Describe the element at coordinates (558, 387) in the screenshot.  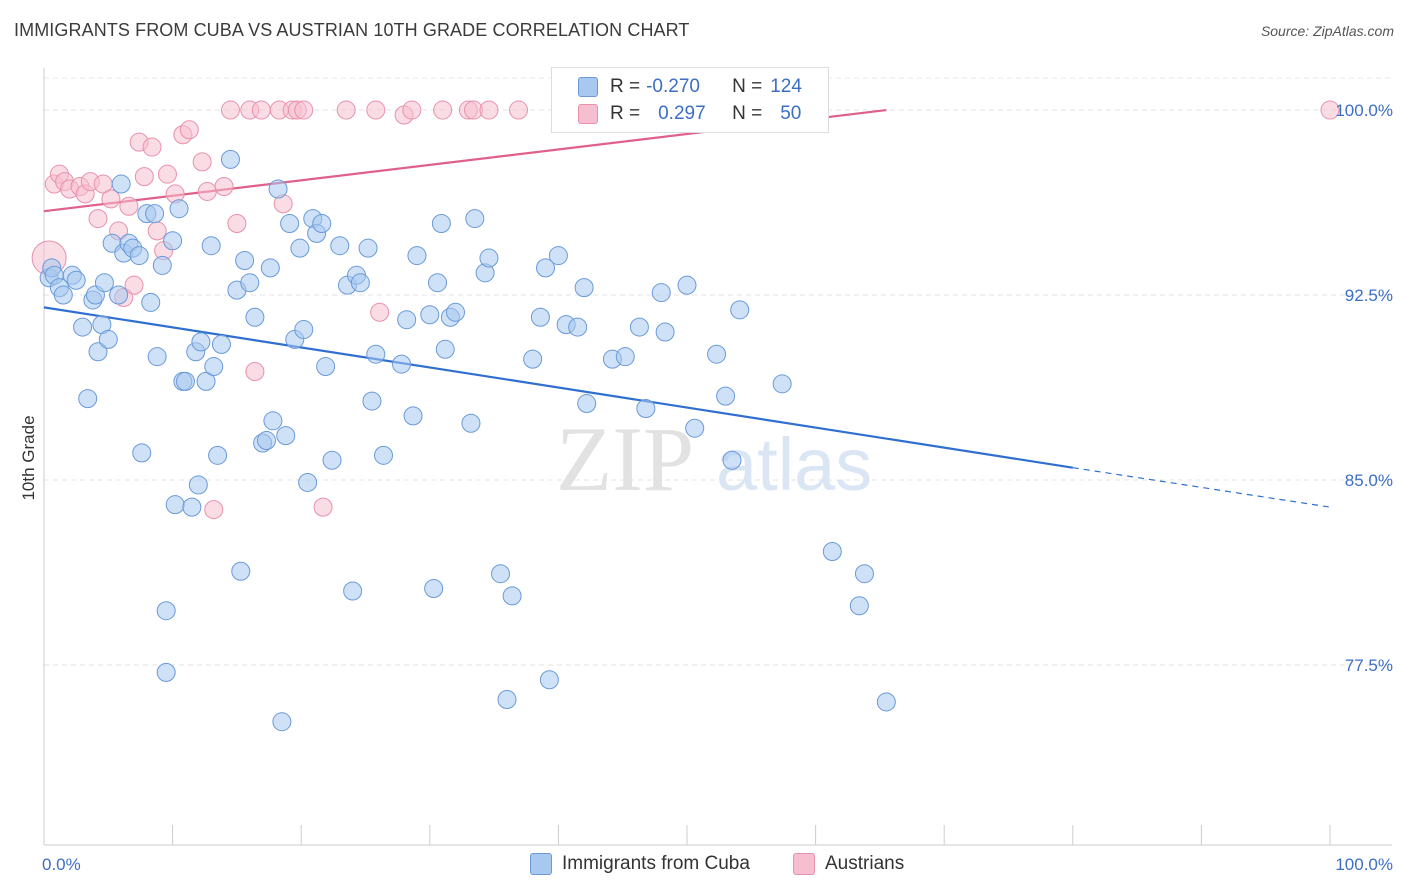
I see `trend-line-cuba` at that location.